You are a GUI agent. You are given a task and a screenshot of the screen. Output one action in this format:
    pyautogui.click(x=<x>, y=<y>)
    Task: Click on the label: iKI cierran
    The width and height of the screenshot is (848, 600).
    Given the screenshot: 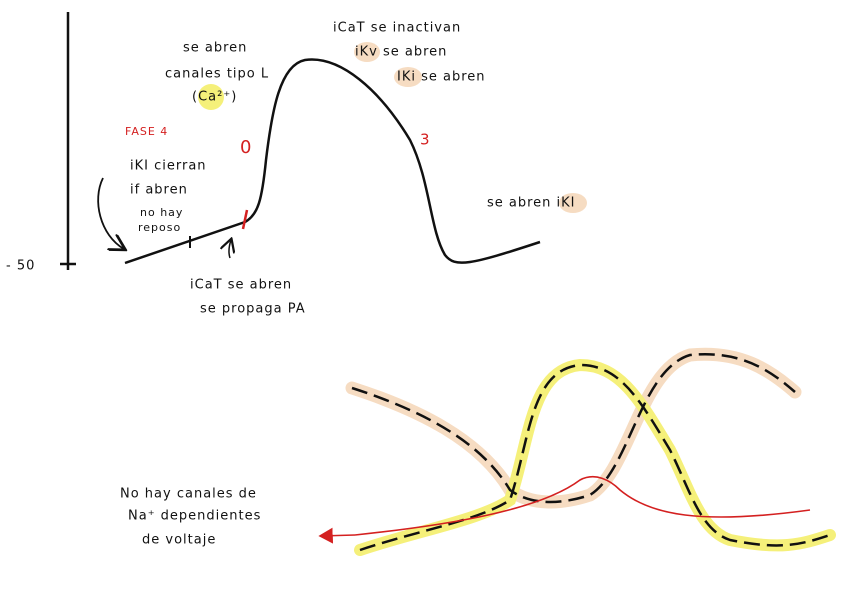 What is the action you would take?
    pyautogui.click(x=168, y=166)
    